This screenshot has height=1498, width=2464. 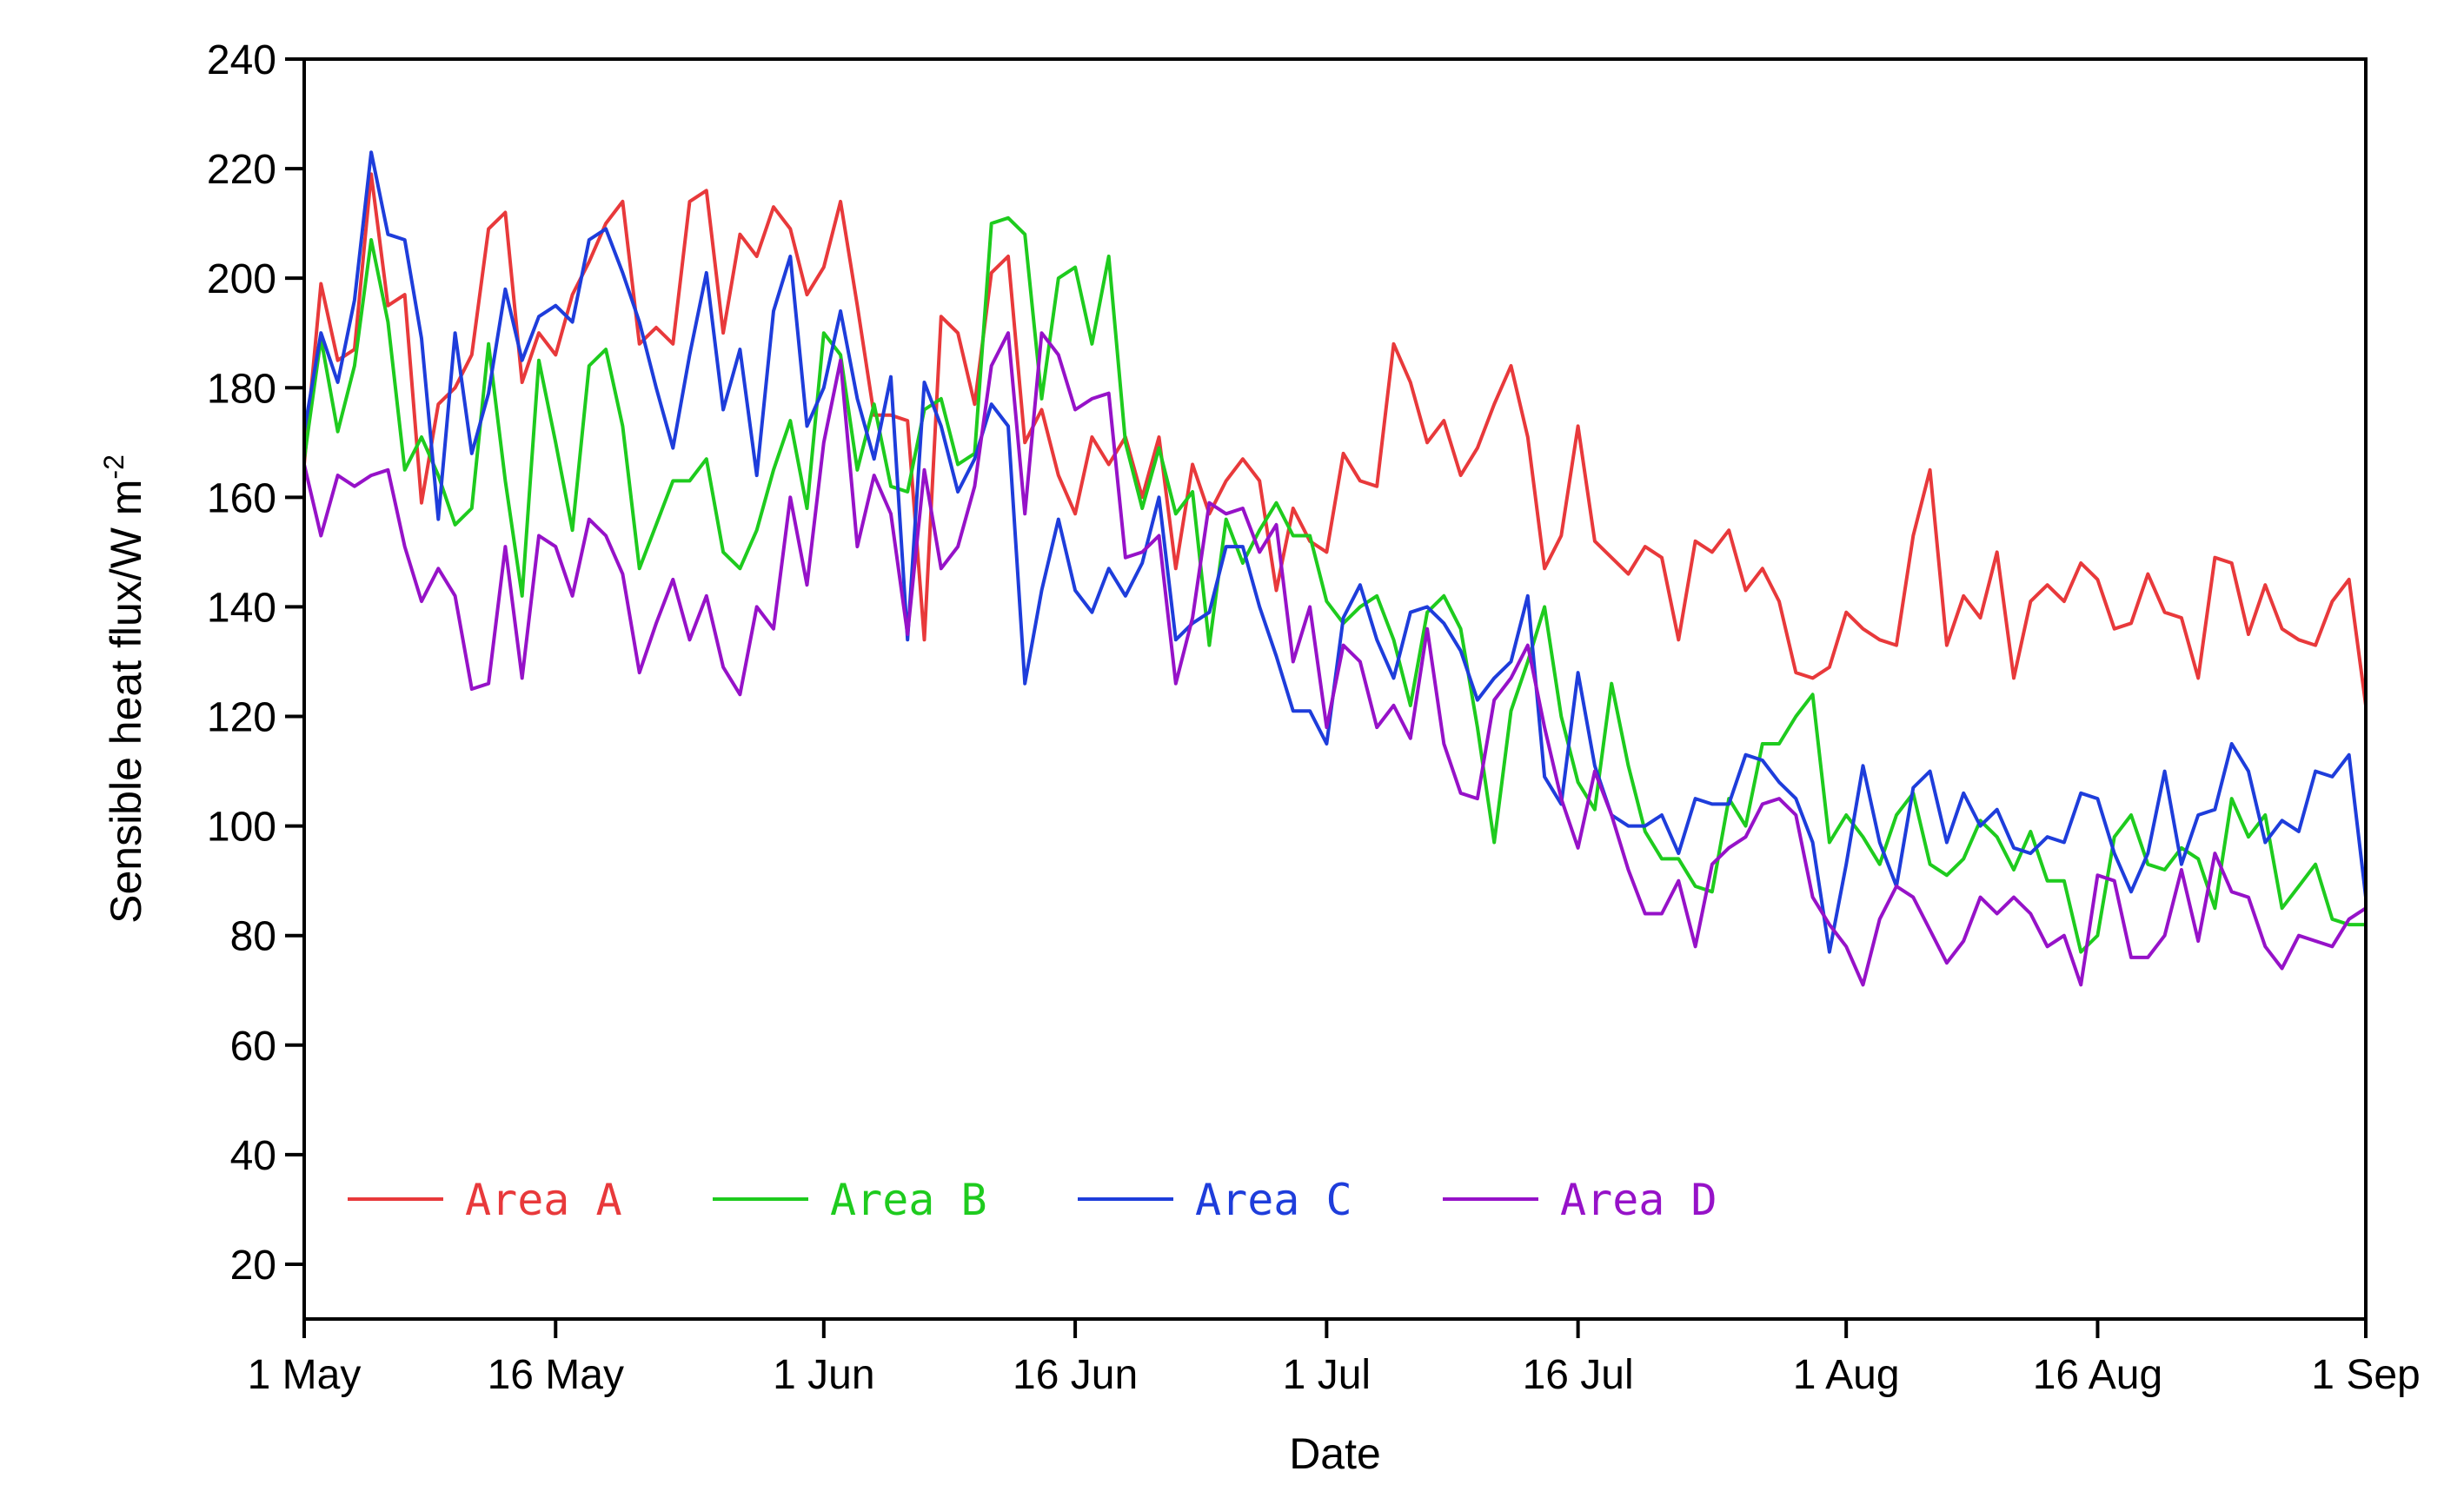 I want to click on legend-label-area-c: Area C, so click(x=1274, y=1200).